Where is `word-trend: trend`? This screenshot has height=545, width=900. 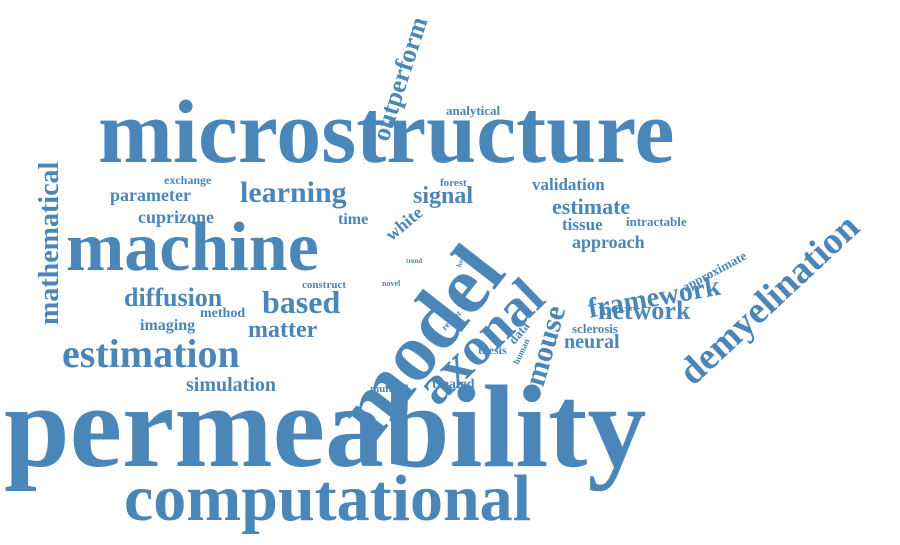 word-trend: trend is located at coordinates (414, 261).